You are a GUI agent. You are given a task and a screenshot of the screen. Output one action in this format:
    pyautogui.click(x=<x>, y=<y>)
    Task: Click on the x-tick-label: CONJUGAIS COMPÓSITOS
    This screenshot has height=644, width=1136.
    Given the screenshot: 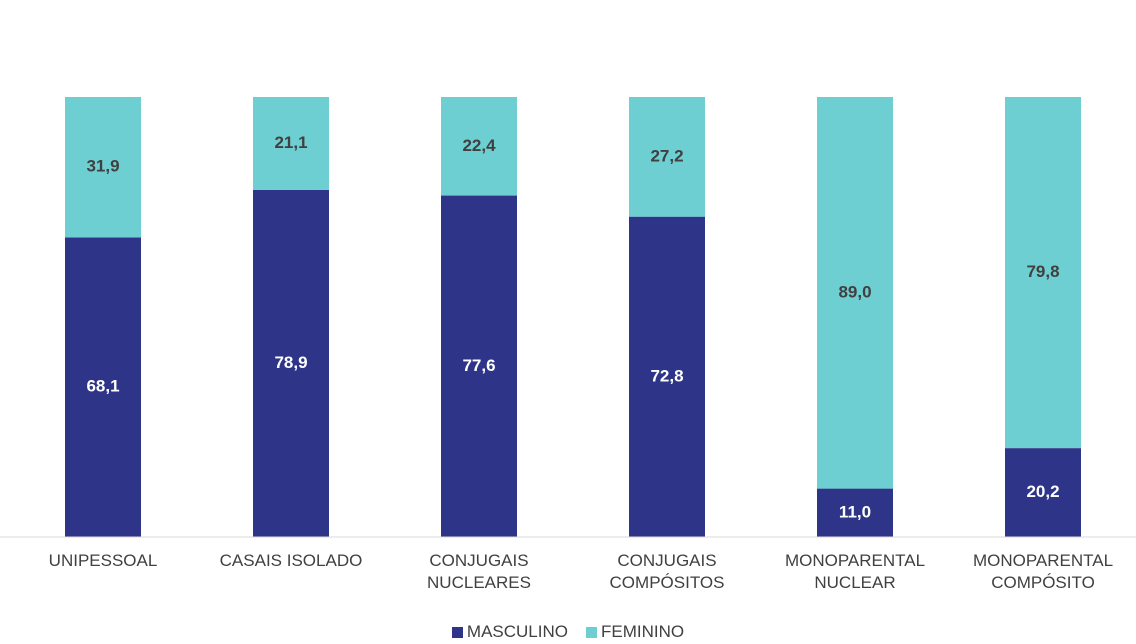 What is the action you would take?
    pyautogui.click(x=667, y=571)
    